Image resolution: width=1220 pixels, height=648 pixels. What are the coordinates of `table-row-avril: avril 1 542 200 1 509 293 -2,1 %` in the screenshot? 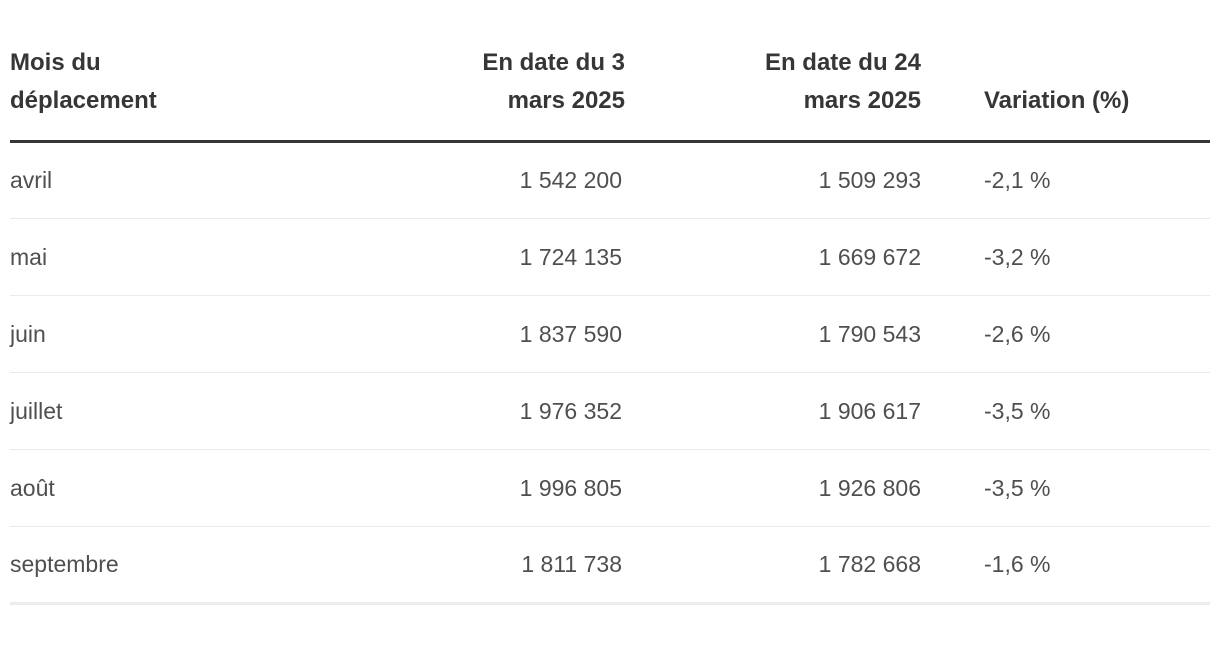 It's located at (610, 180).